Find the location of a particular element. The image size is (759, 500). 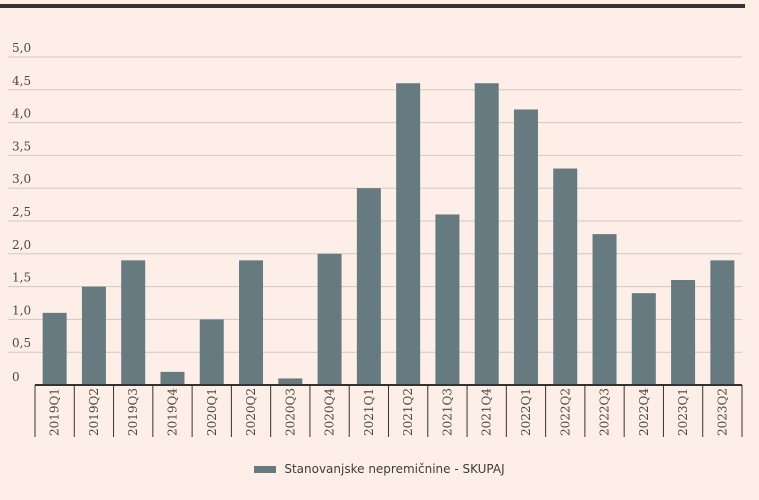

x-tick-label: 2019Q4 is located at coordinates (172, 412).